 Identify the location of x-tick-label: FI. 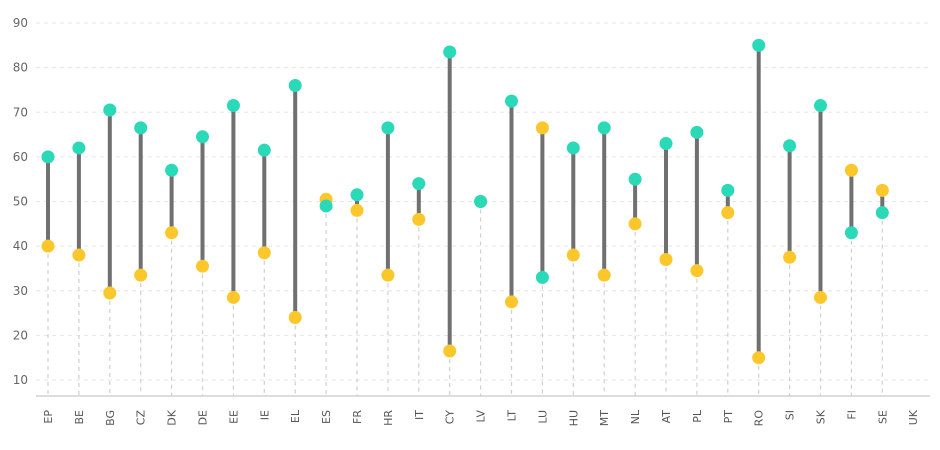
(851, 415).